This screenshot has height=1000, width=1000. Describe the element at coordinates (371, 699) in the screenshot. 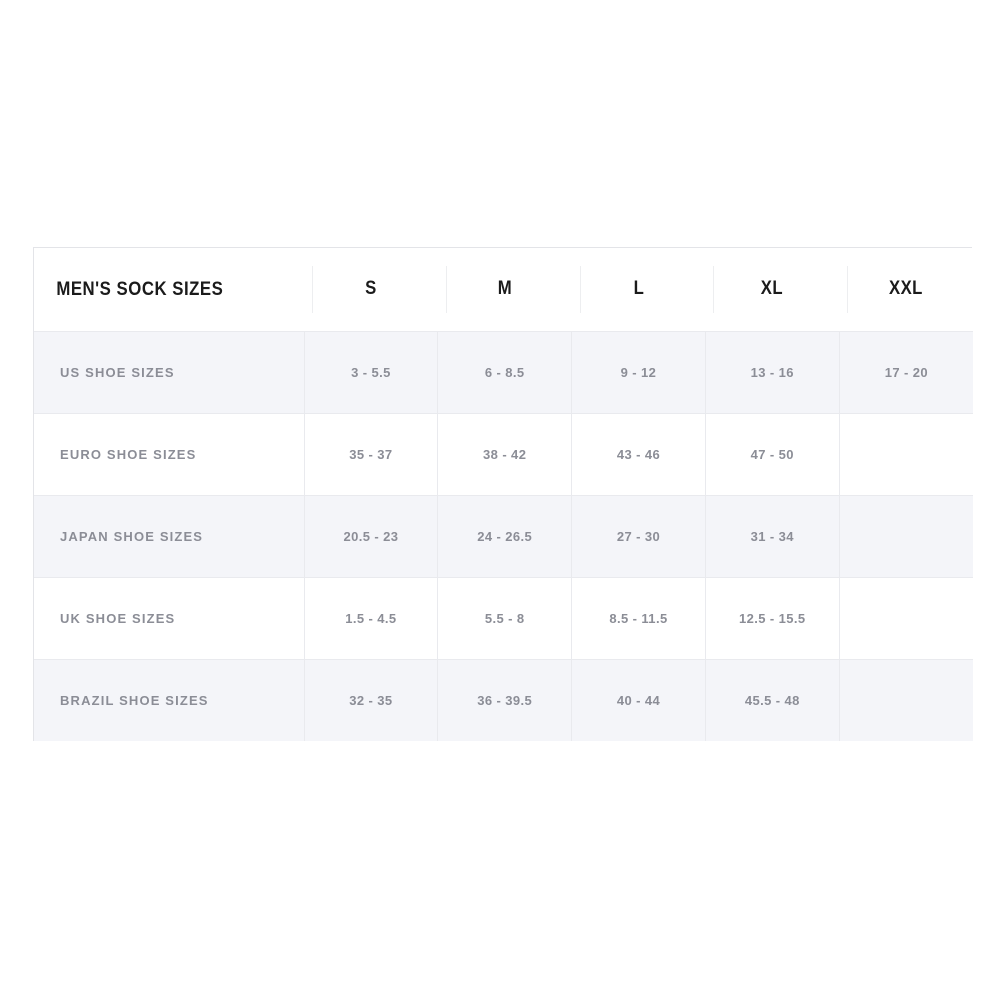

I see `cell-brazil-s: 32 - 35` at that location.